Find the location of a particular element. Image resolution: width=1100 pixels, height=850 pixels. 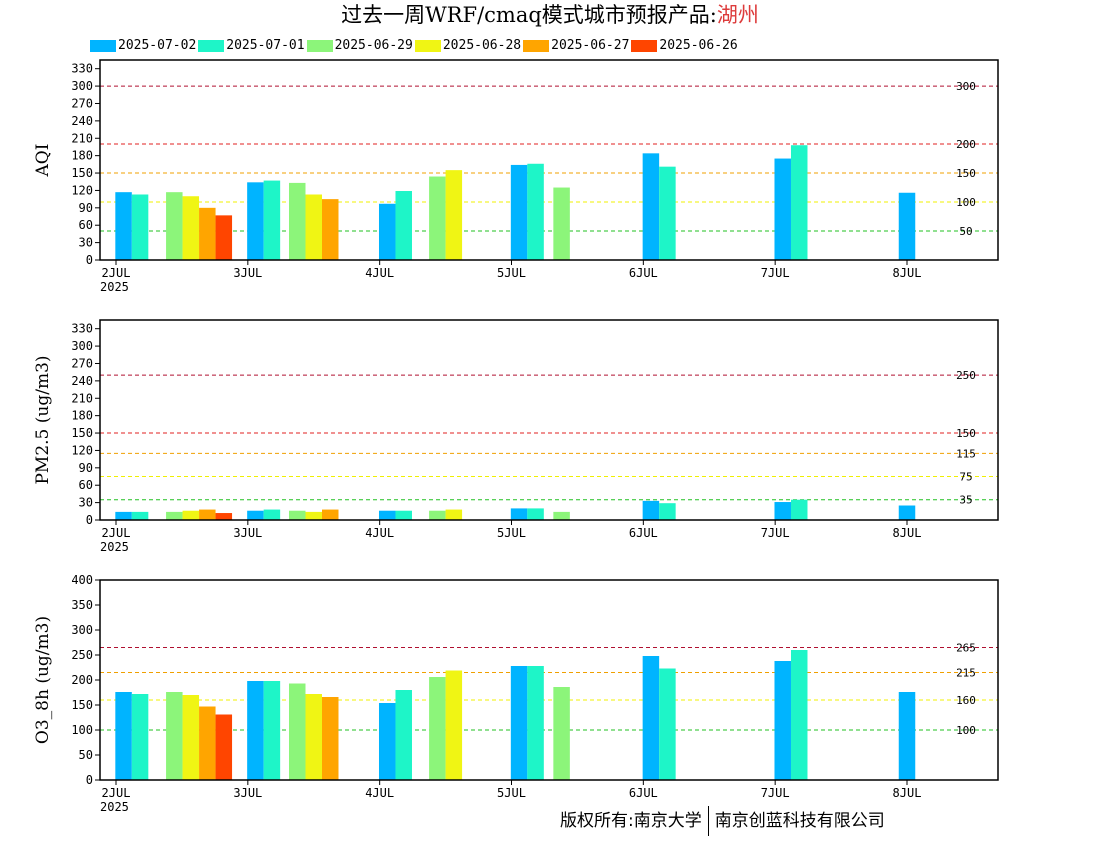

threshold-label: 100 is located at coordinates (966, 730).